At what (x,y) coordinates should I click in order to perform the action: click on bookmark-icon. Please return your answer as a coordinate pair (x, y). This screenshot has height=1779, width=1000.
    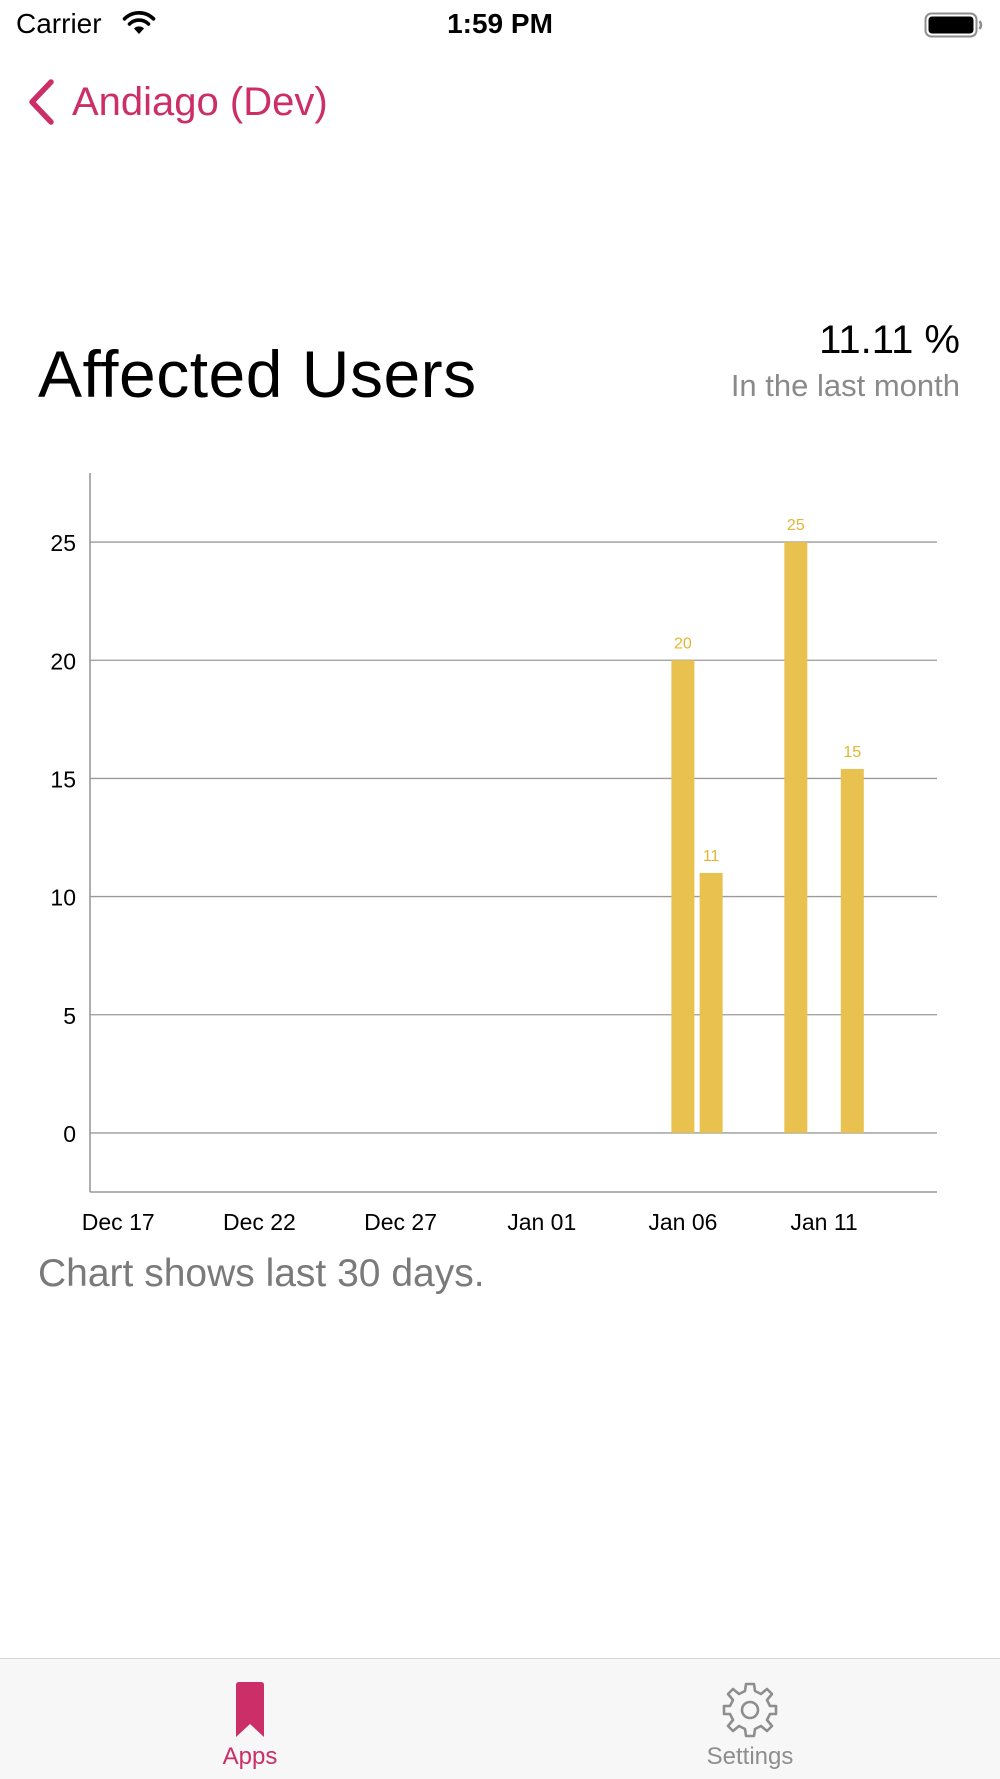
    Looking at the image, I should click on (250, 1710).